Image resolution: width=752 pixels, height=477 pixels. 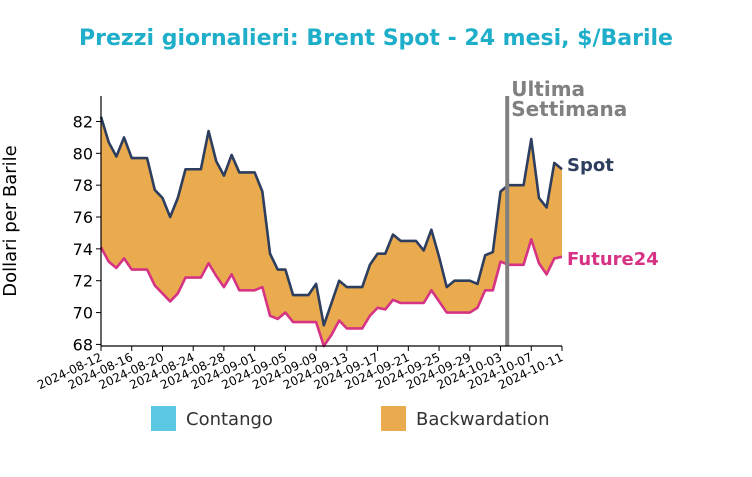 What do you see at coordinates (569, 109) in the screenshot?
I see `last-week-label-line2: Settimana` at bounding box center [569, 109].